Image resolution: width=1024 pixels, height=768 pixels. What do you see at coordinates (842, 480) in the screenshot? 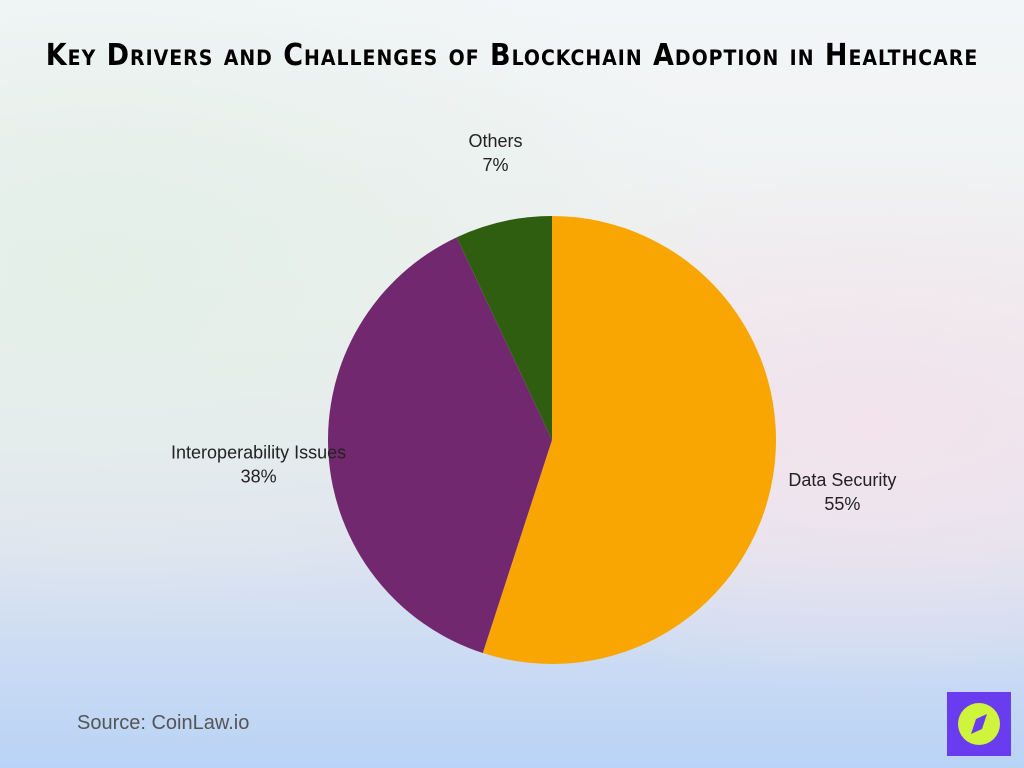
I see `slice-label: Data Security` at bounding box center [842, 480].